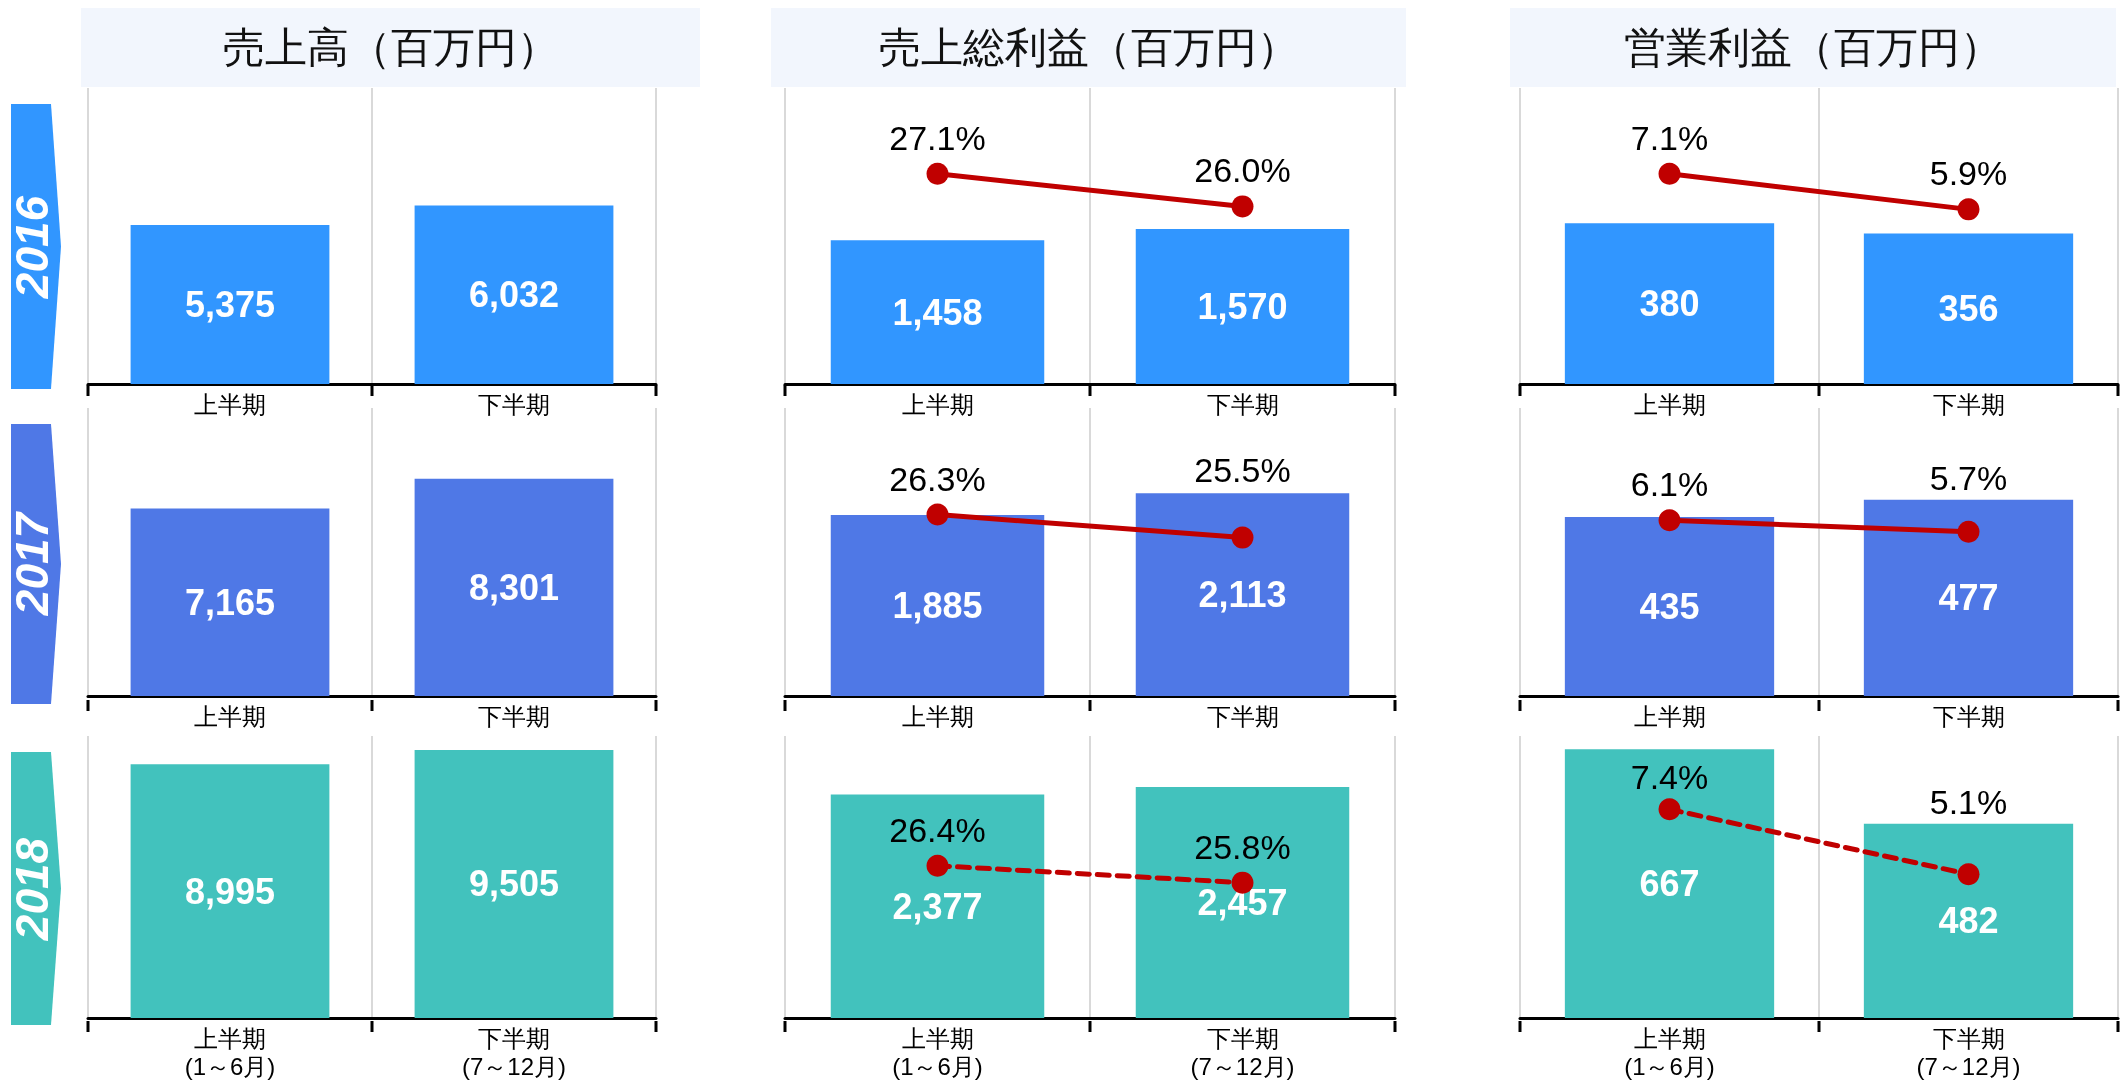  I want to click on data-label: 1,458, so click(937, 312).